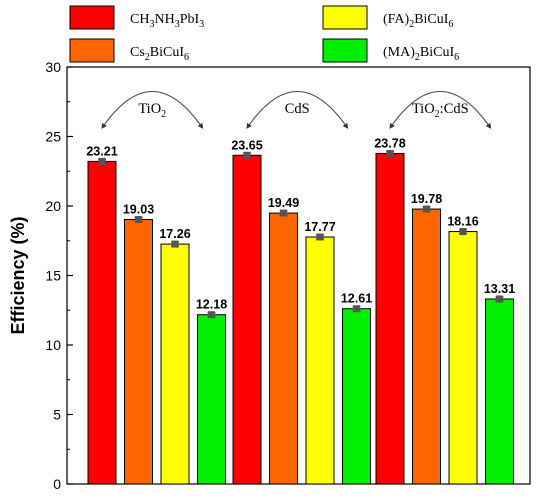 Image resolution: width=550 pixels, height=497 pixels. Describe the element at coordinates (53, 276) in the screenshot. I see `y-tick-label: 15` at that location.